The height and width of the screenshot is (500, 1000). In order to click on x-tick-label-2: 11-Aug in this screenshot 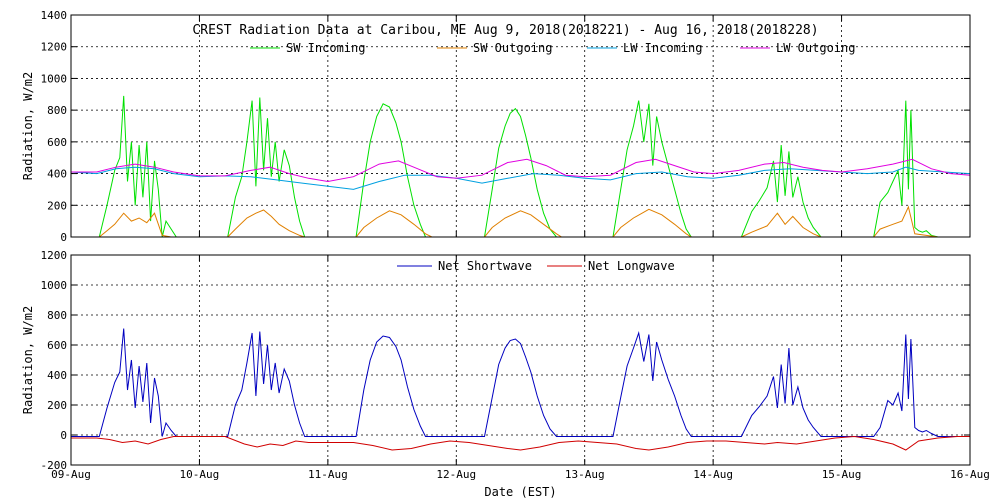, I will do `click(328, 474)`.